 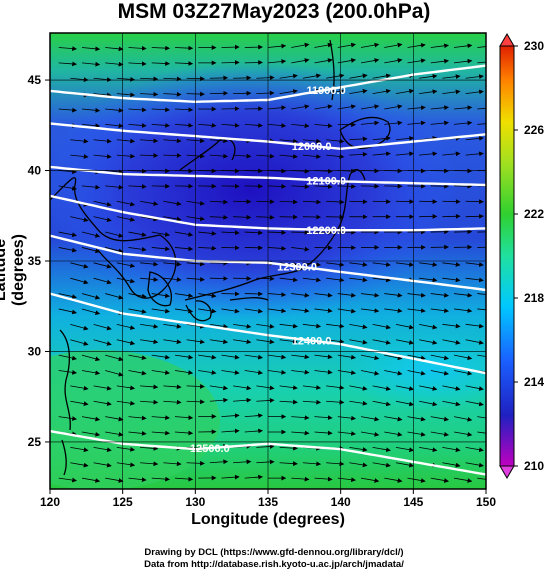 What do you see at coordinates (341, 502) in the screenshot?
I see `x-tick-label: 140` at bounding box center [341, 502].